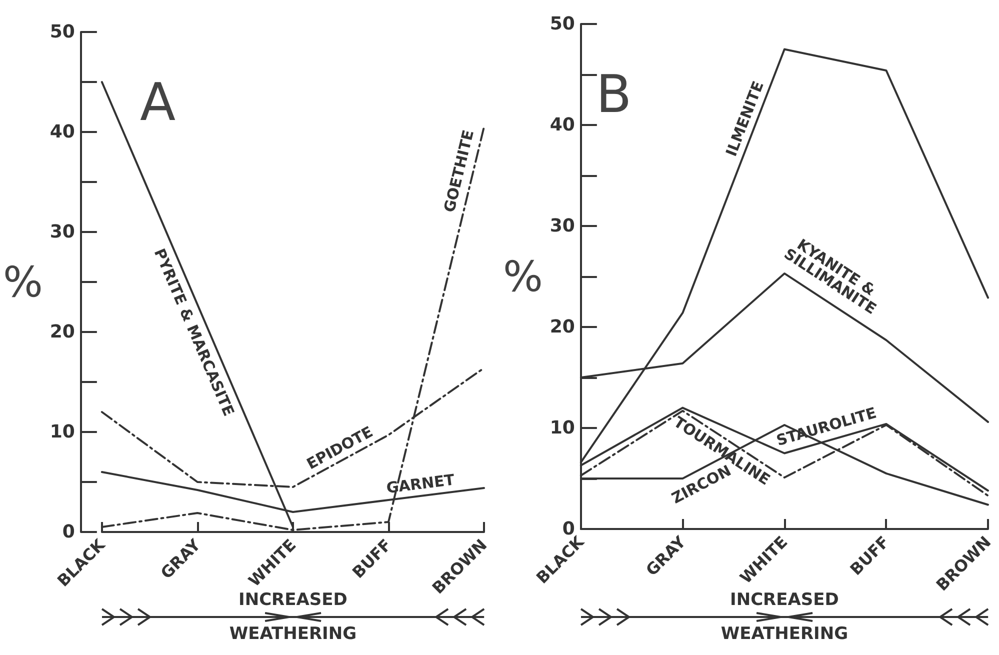  Describe the element at coordinates (614, 95) in the screenshot. I see `text: B` at that location.